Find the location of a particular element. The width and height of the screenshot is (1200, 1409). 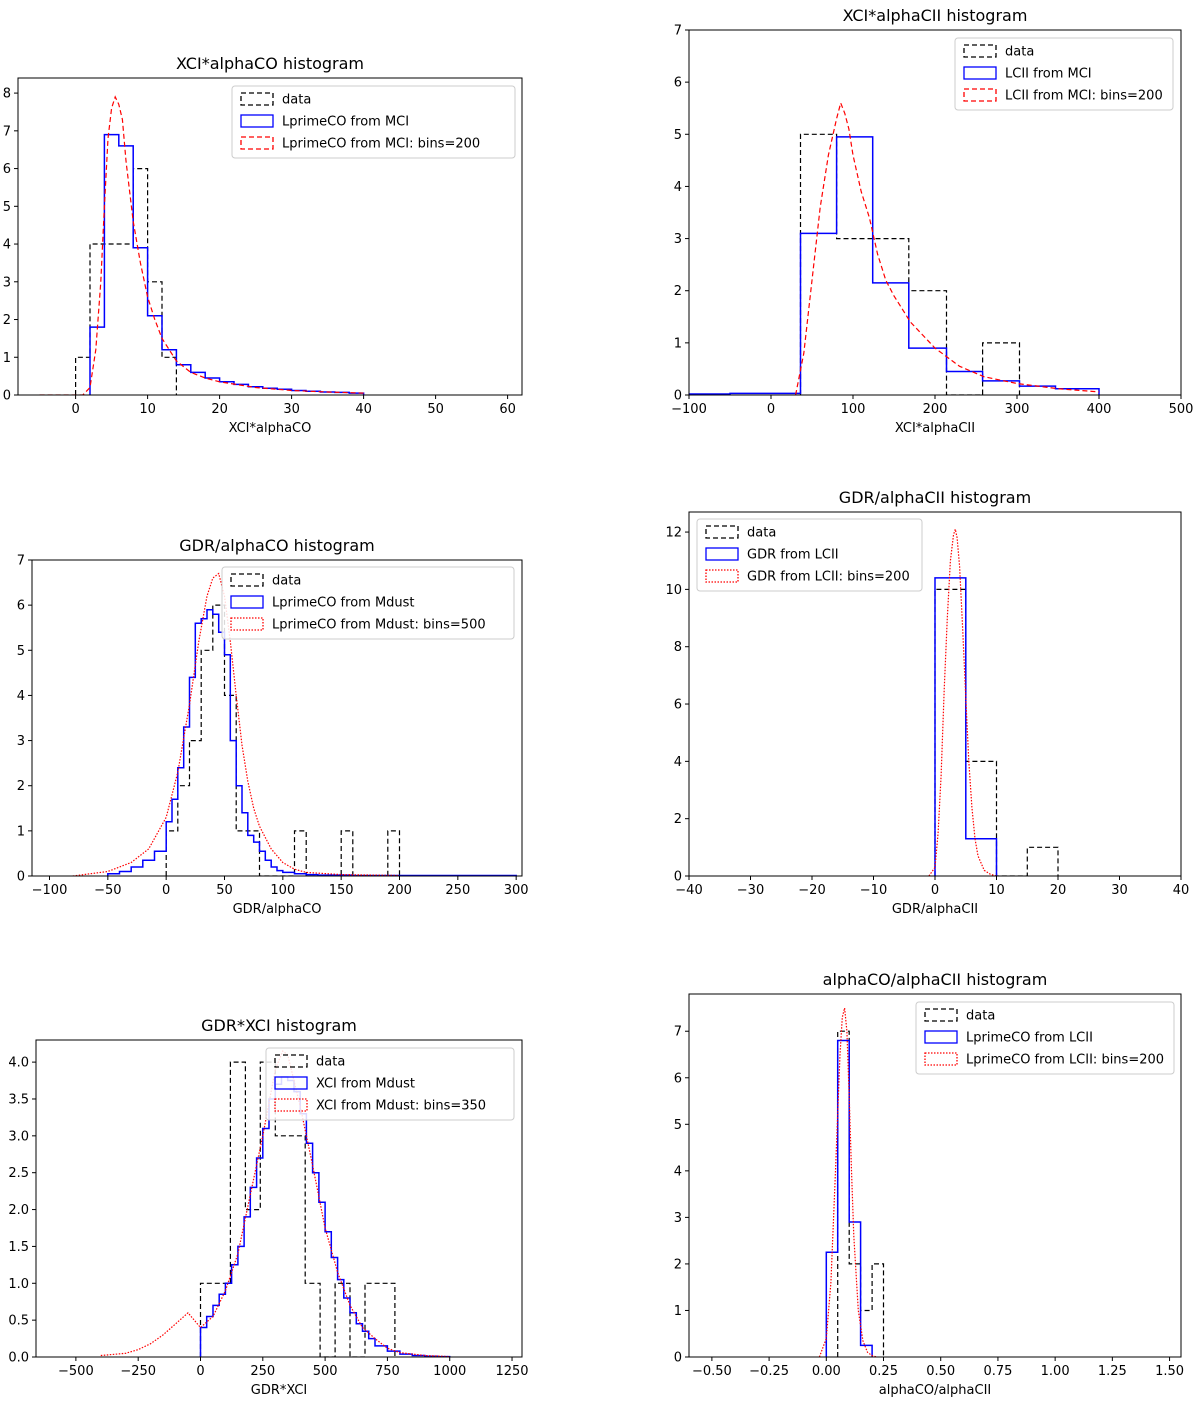

x-tick-label: 200 is located at coordinates (399, 890).